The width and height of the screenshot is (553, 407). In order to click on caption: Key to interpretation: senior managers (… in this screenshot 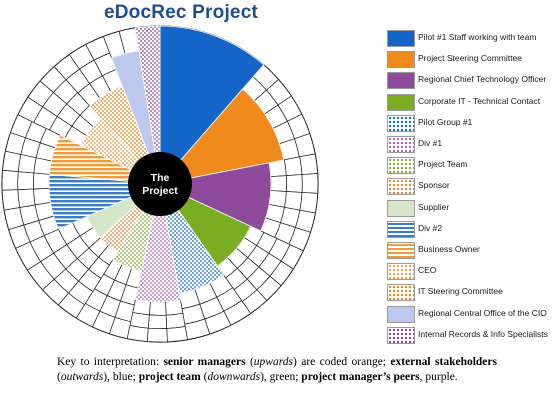, I will do `click(277, 370)`.